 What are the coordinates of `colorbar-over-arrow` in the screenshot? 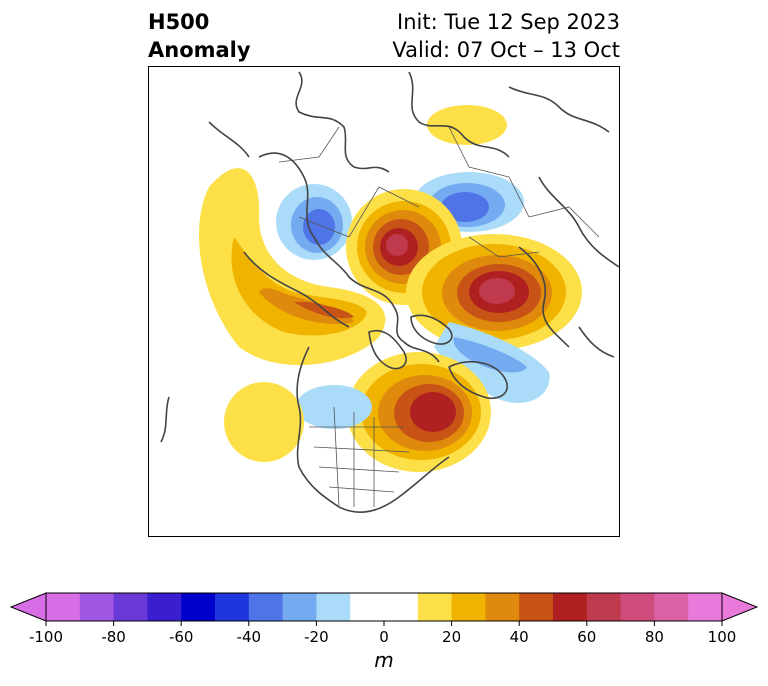 It's located at (739, 607).